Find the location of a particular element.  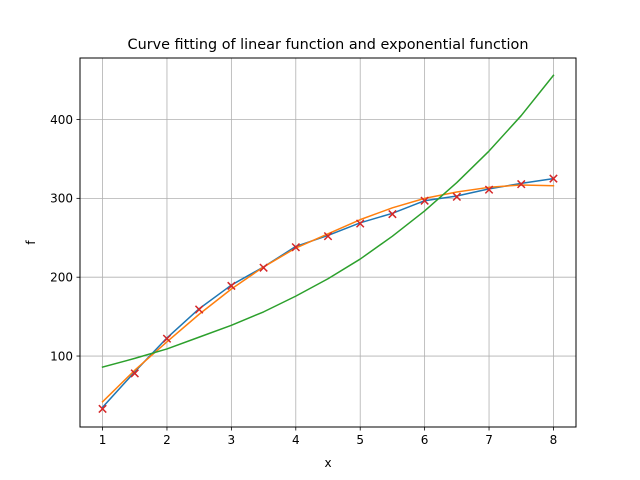

x-tick-label: 1 is located at coordinates (103, 440).